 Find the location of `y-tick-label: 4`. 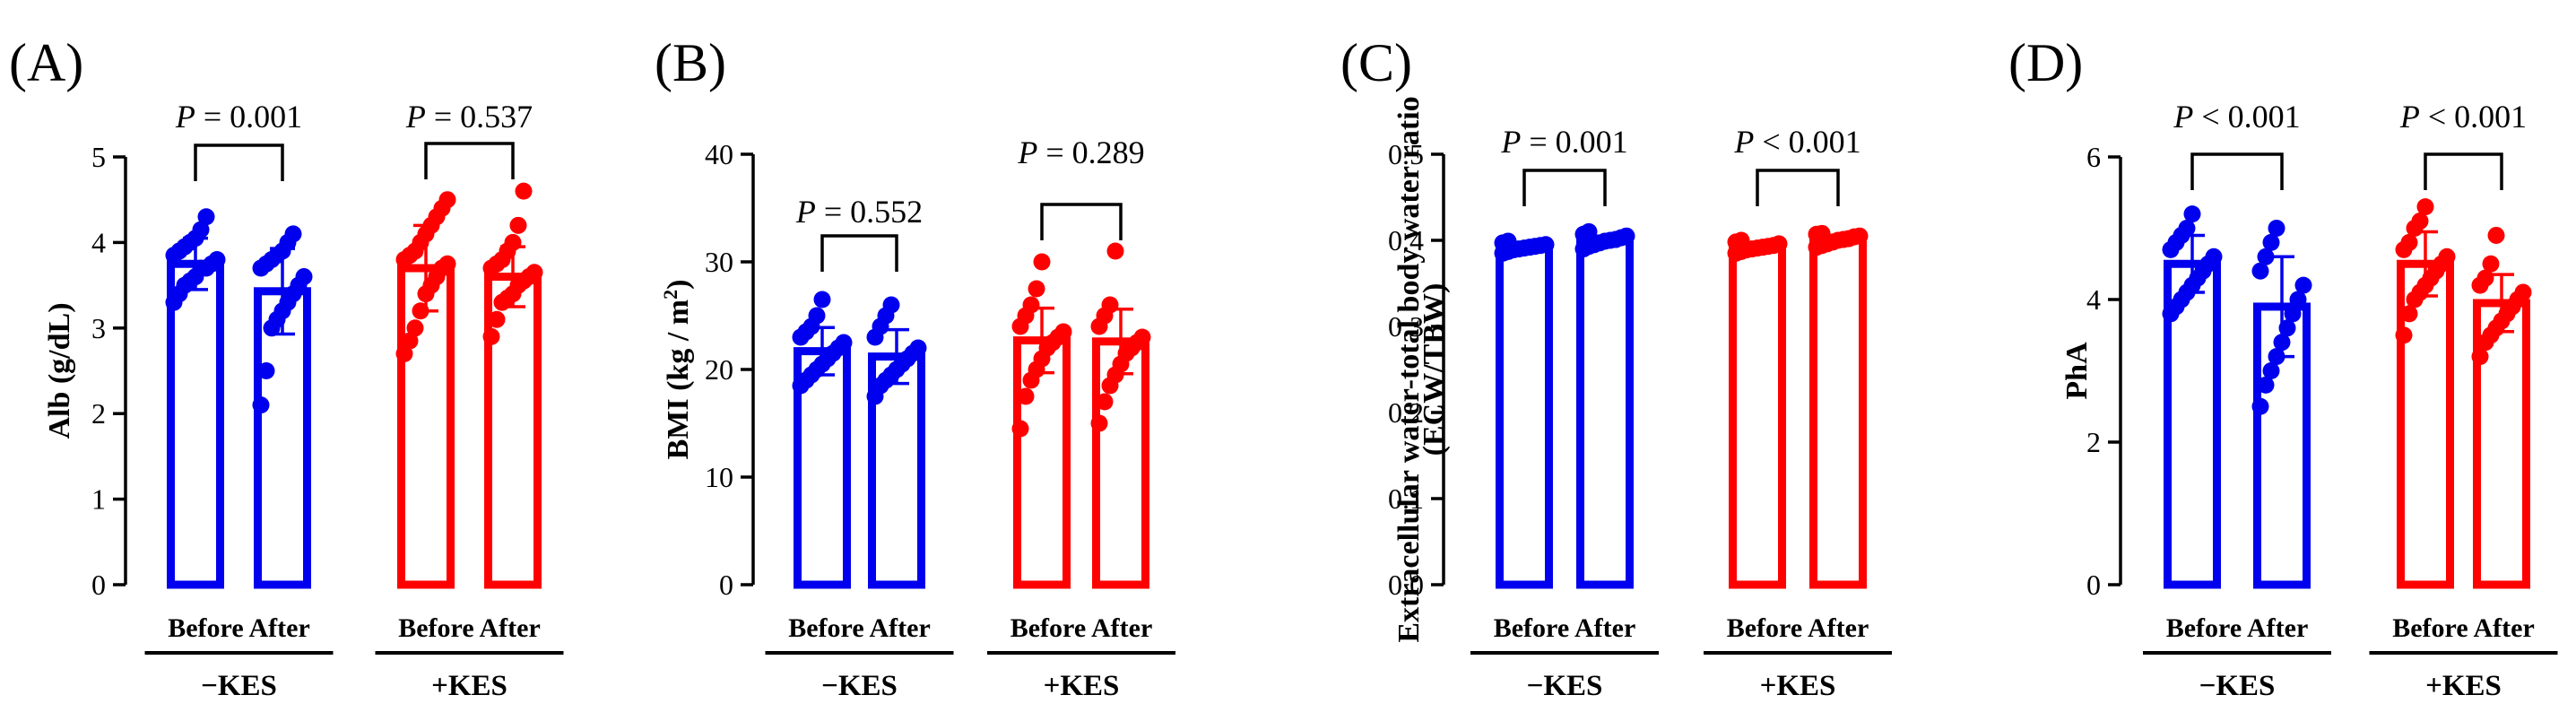

y-tick-label: 4 is located at coordinates (98, 242).